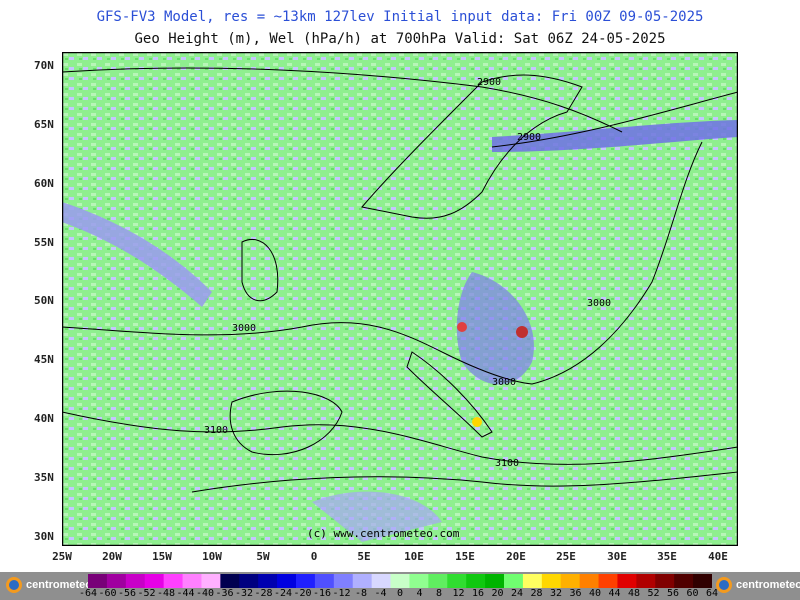 Image resolution: width=800 pixels, height=600 pixels. What do you see at coordinates (341, 593) in the screenshot?
I see `colorbar-label: -12` at bounding box center [341, 593].